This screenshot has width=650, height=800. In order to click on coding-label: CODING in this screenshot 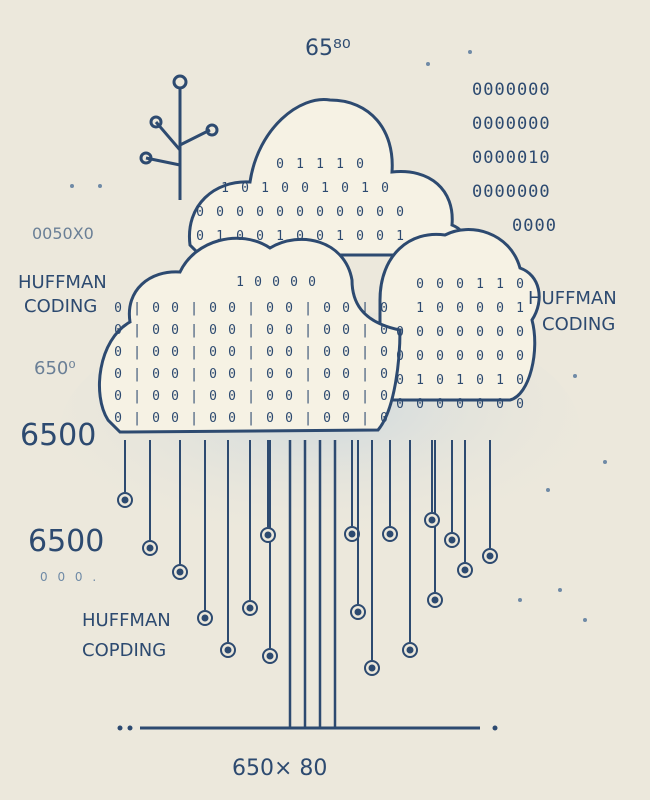, I will do `click(61, 306)`.